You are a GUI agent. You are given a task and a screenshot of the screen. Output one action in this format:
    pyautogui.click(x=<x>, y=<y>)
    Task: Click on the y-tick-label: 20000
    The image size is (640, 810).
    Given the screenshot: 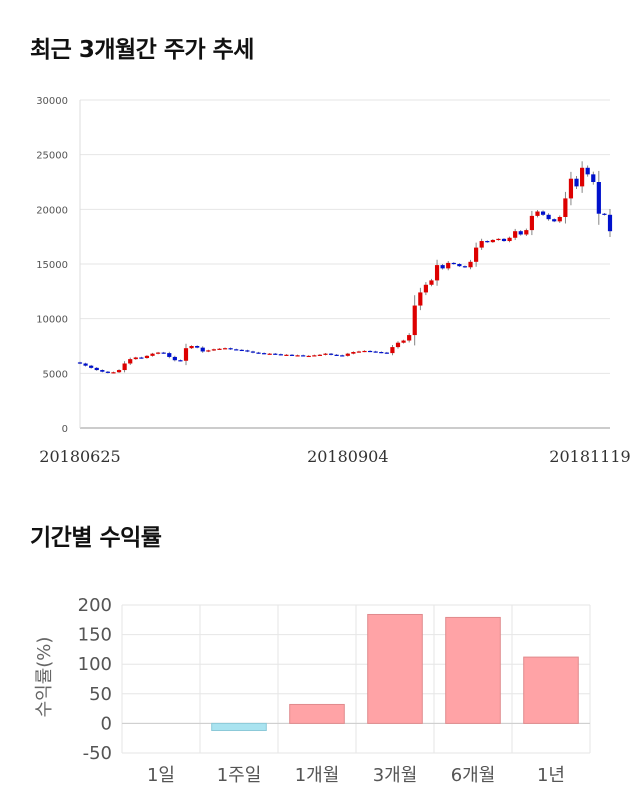 What is the action you would take?
    pyautogui.click(x=52, y=210)
    